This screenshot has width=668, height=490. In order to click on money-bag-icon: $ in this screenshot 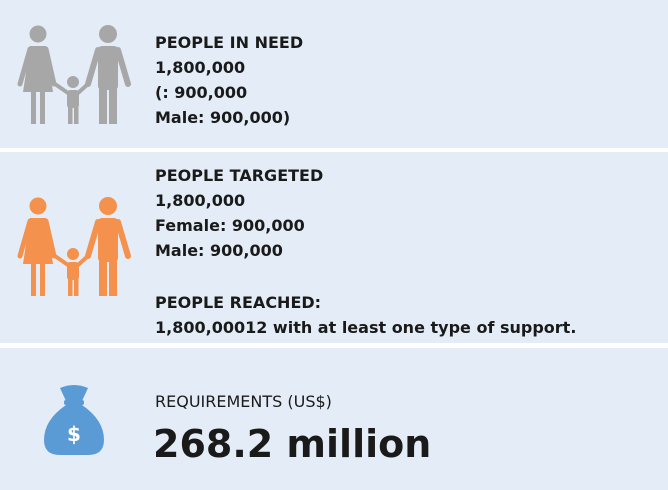, I will do `click(74, 420)`.